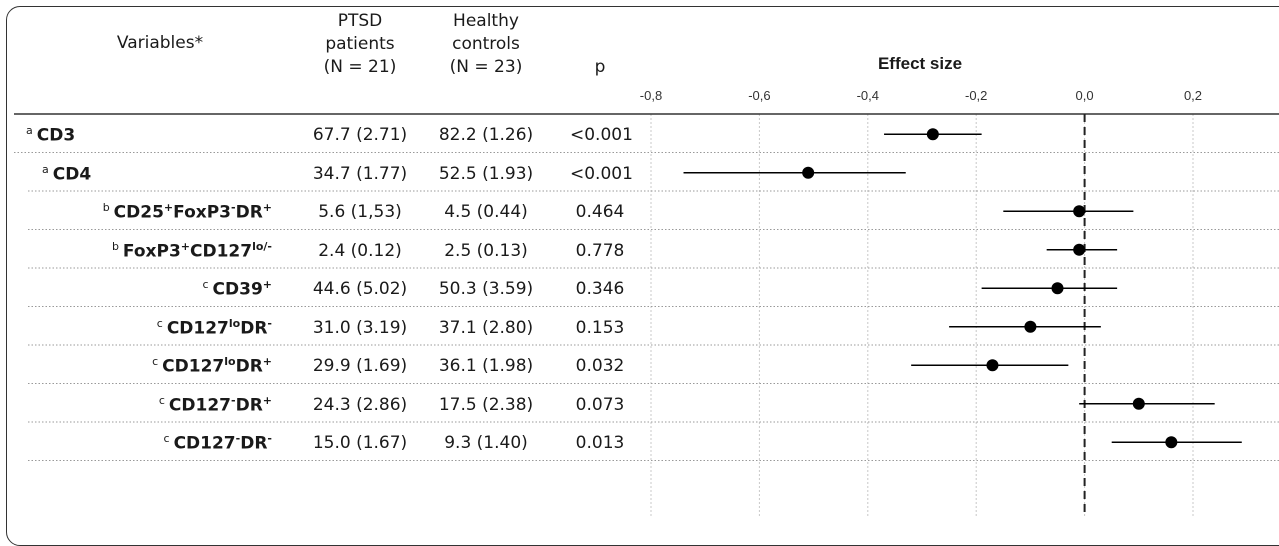 This screenshot has height=546, width=1279. I want to click on ptsd-value: 5.6 (1,53), so click(360, 212).